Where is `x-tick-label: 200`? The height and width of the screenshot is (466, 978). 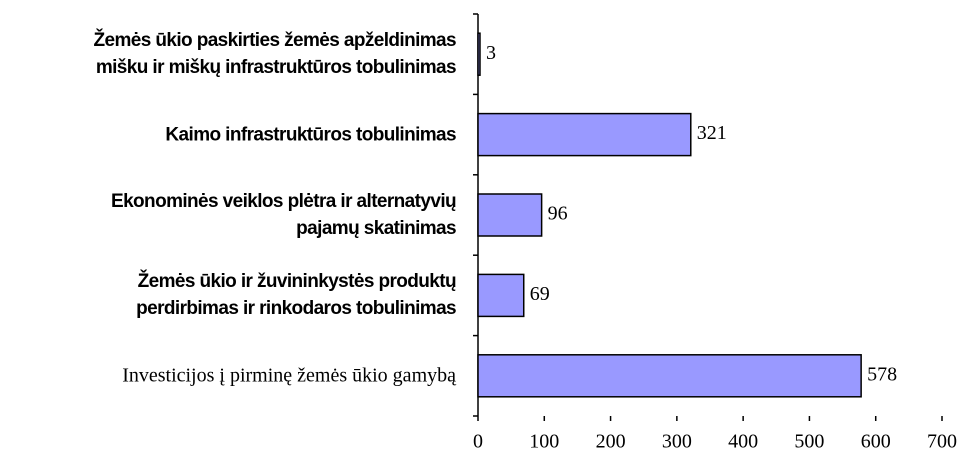 x-tick-label: 200 is located at coordinates (611, 442).